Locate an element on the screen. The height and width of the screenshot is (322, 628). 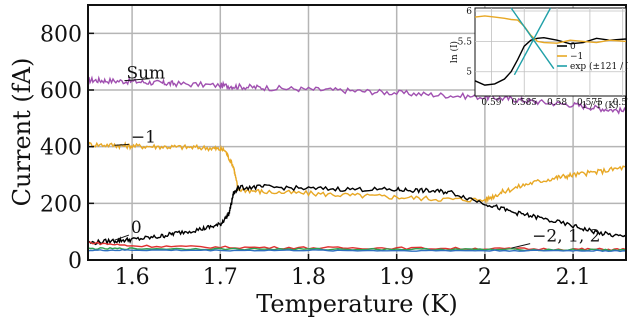
annotation-label-sum: Sum is located at coordinates (145, 74).